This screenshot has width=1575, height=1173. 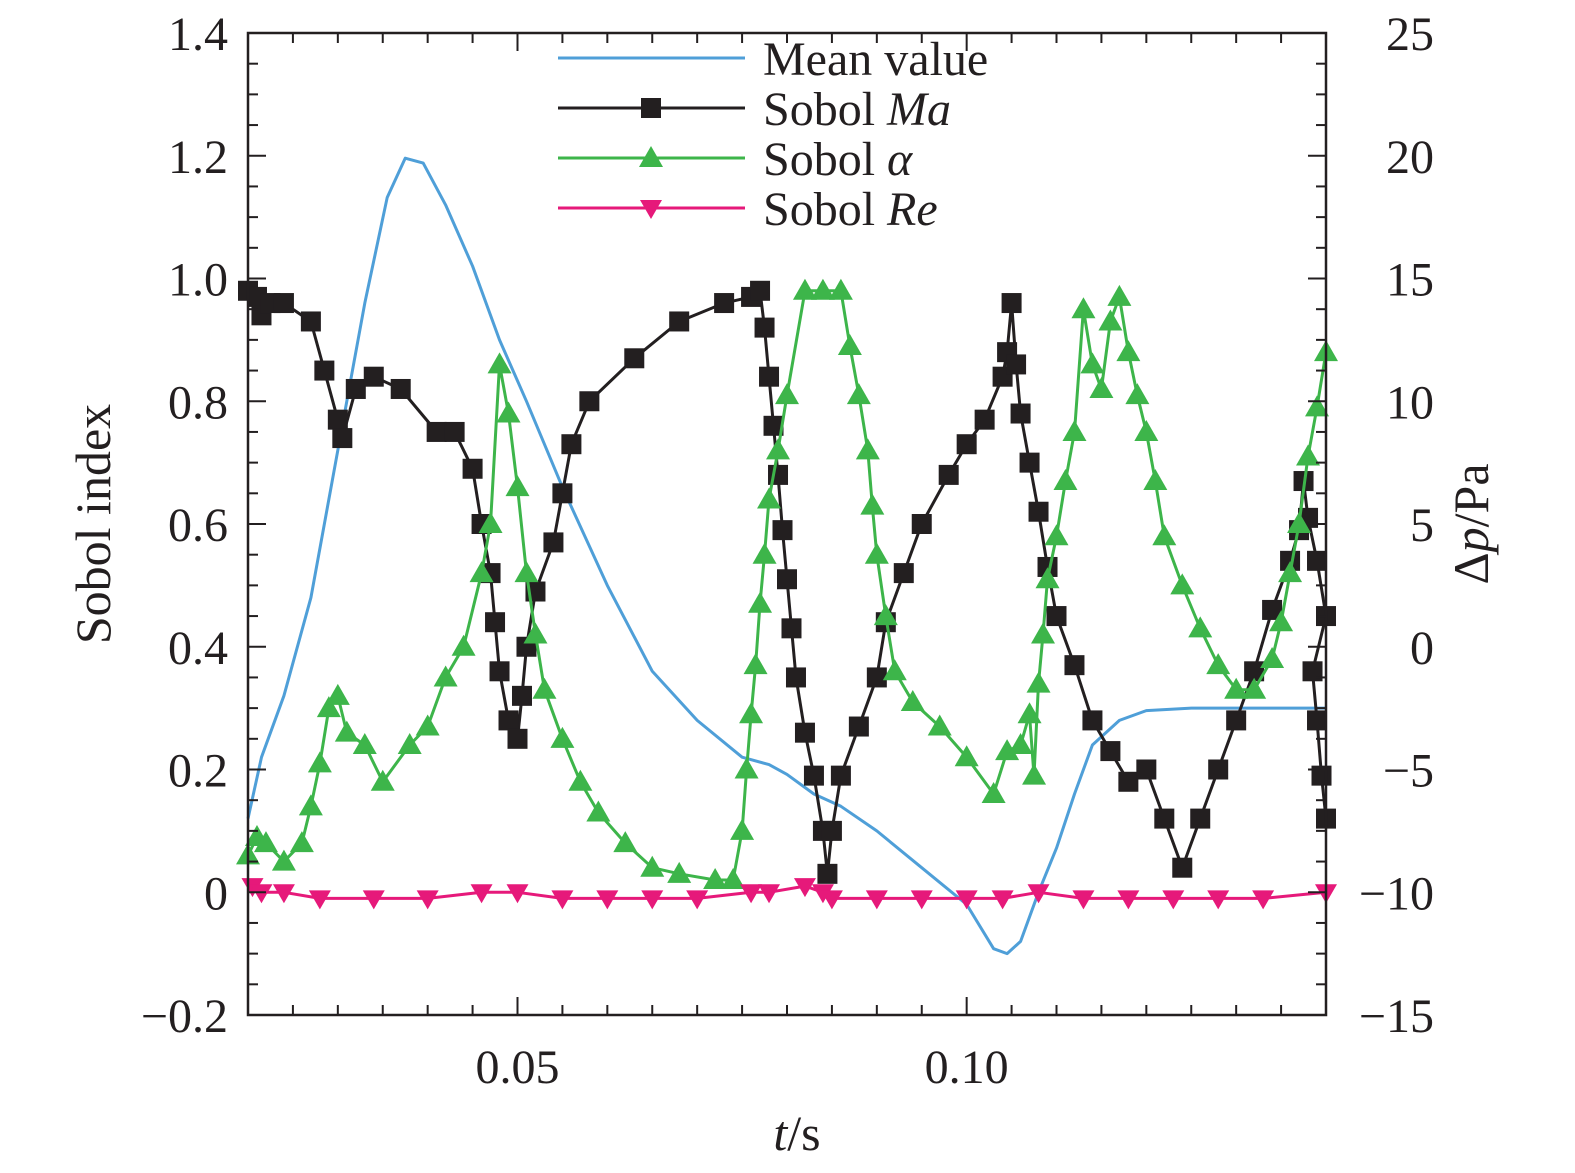 What do you see at coordinates (198, 525) in the screenshot?
I see `y-tick-label: 0.6` at bounding box center [198, 525].